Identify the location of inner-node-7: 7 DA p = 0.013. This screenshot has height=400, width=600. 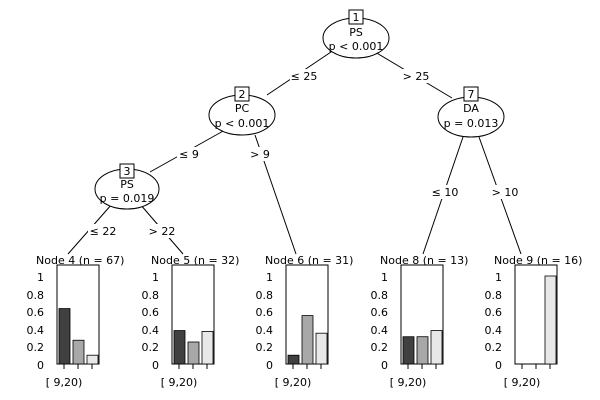
(471, 112).